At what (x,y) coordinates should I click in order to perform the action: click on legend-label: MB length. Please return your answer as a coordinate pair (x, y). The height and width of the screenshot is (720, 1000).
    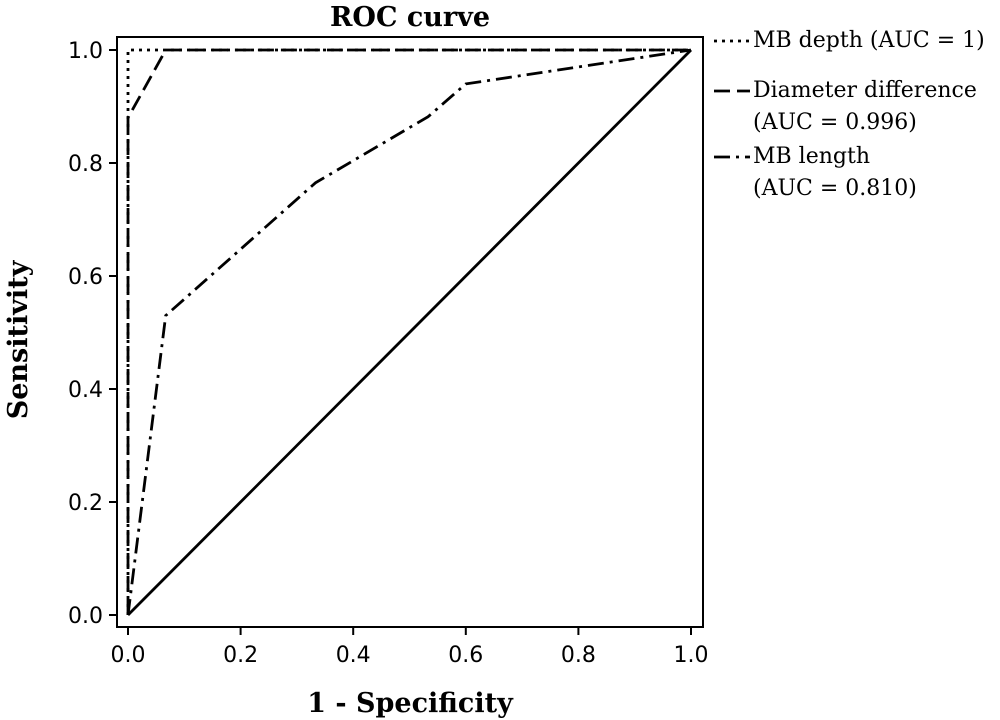
    Looking at the image, I should click on (811, 156).